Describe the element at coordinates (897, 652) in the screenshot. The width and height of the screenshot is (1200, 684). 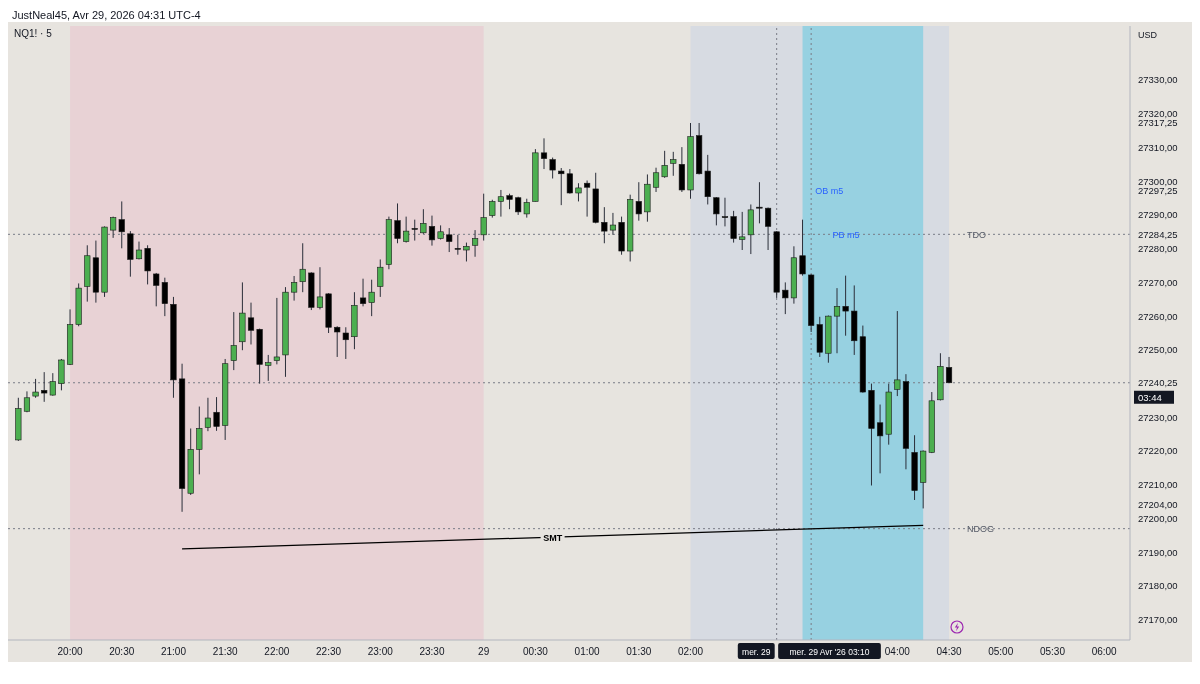
I see `x-tick-label: 04:00` at that location.